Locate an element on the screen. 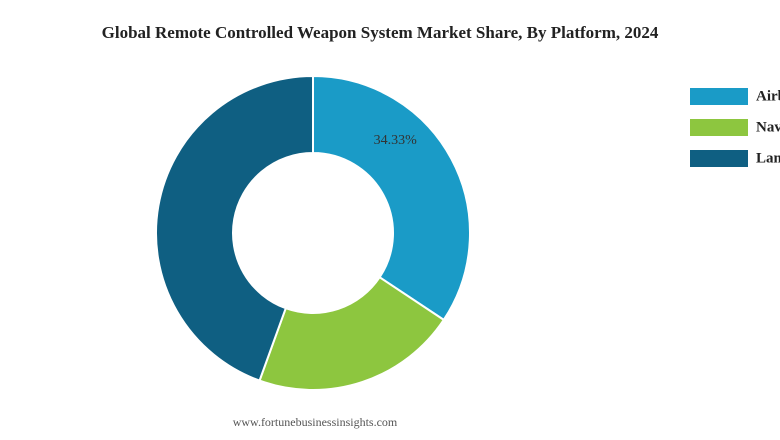  source: www.fortunebusinessinsights.com is located at coordinates (315, 422).